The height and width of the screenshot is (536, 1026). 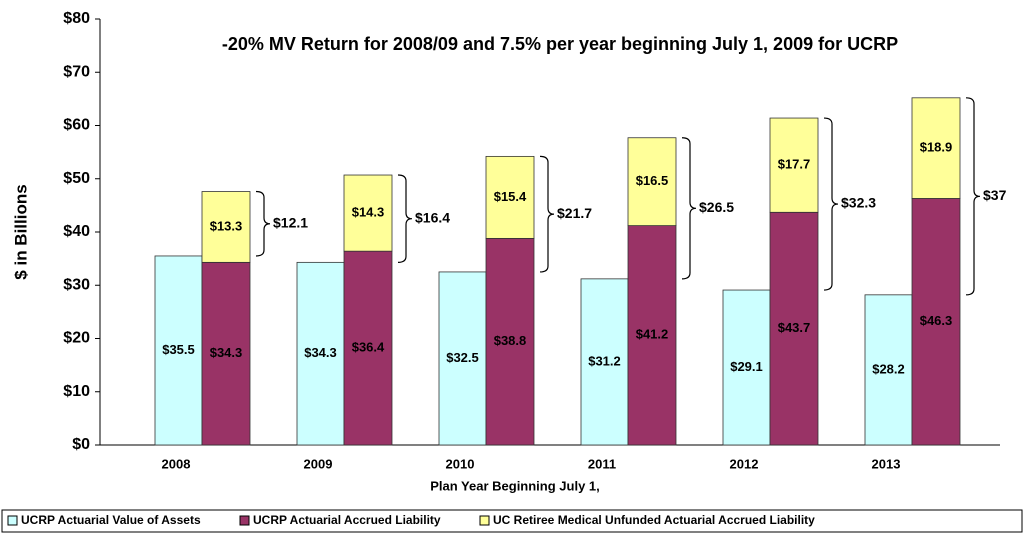 I want to click on data-label: $46.3, so click(x=936, y=320).